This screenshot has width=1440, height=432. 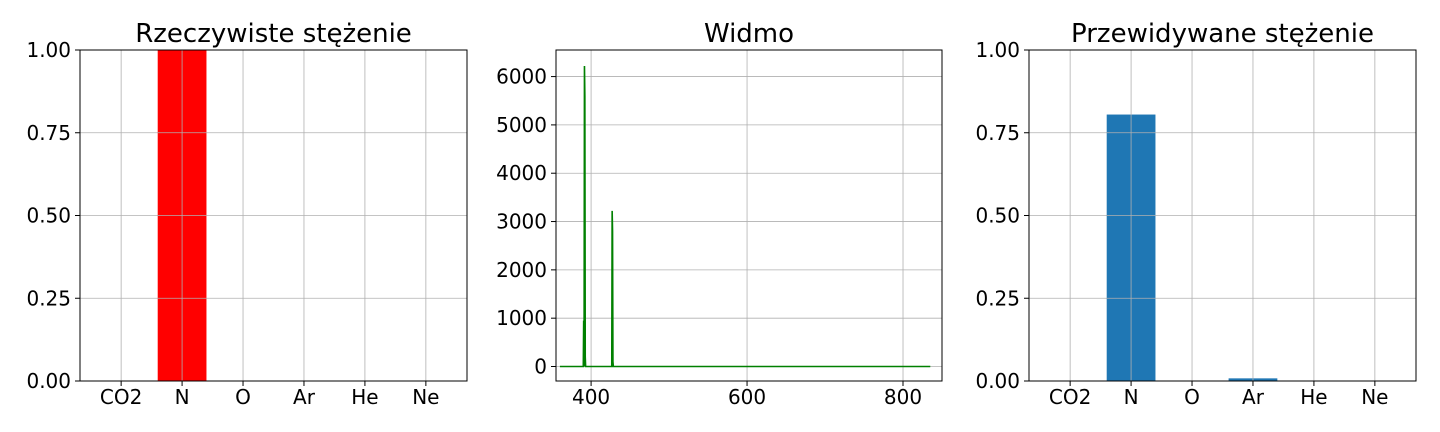 I want to click on y-tick-label: 6000, so click(x=521, y=77).